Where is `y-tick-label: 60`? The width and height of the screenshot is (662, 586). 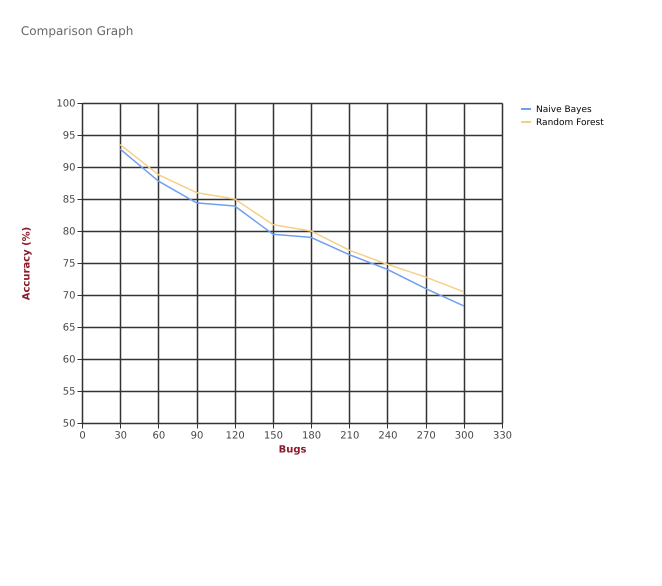 y-tick-label: 60 is located at coordinates (69, 360).